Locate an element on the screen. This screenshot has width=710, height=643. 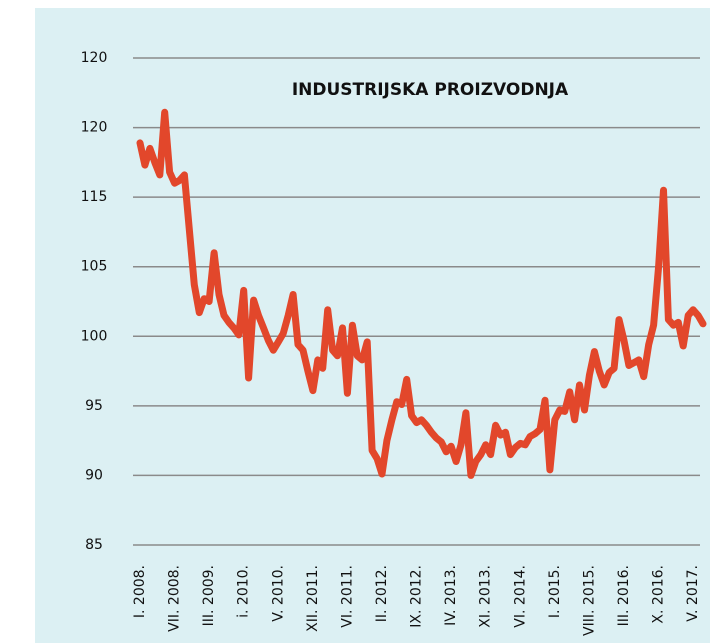
x-tick-label: III. 2016. is located at coordinates (624, 595).